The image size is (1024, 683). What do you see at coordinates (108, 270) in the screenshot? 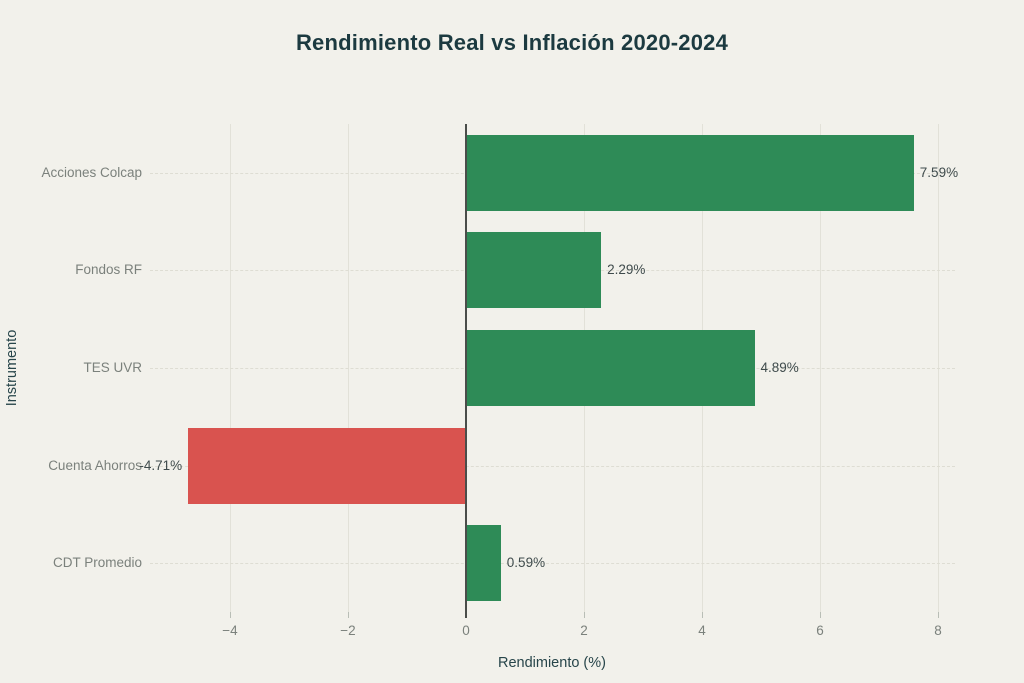
I see `category-label-fondos-rf: Fondos RF` at bounding box center [108, 270].